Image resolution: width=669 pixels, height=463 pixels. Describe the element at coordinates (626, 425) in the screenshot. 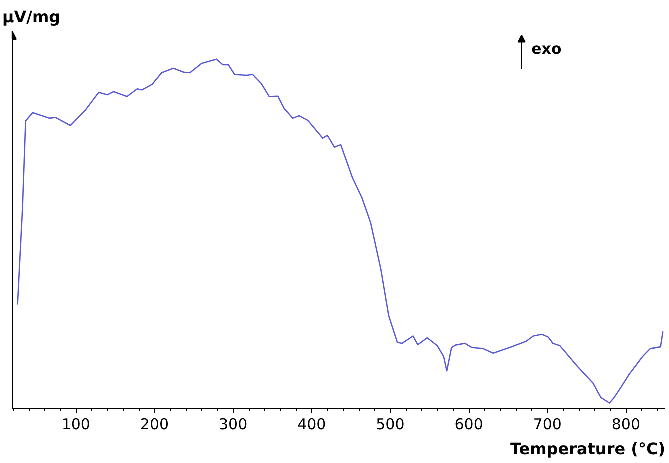

I see `x-tick-label: 800` at that location.